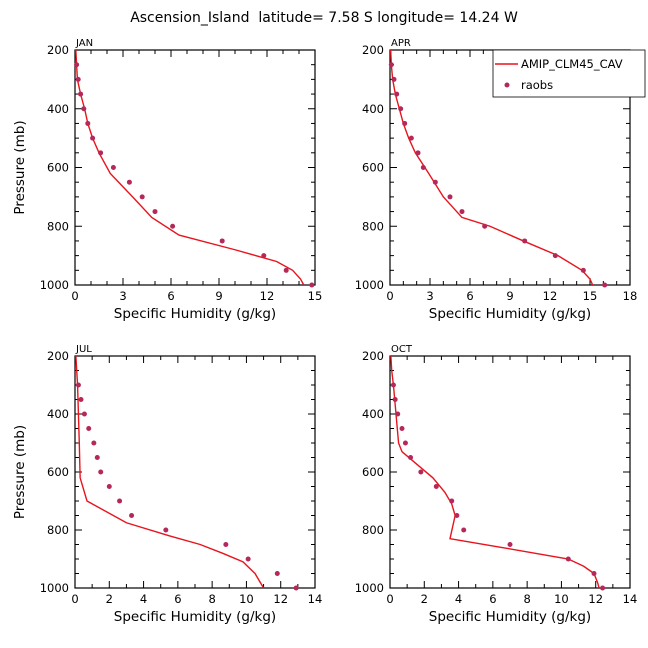 The width and height of the screenshot is (648, 648). Describe the element at coordinates (458, 599) in the screenshot. I see `x-tick-label: 4` at that location.